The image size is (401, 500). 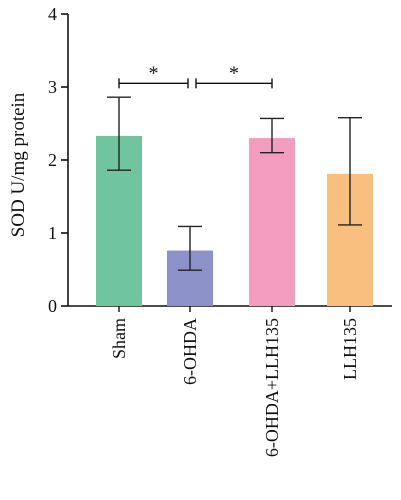 I want to click on x-category-label: 6-OHDA+LLH135, so click(x=272, y=387).